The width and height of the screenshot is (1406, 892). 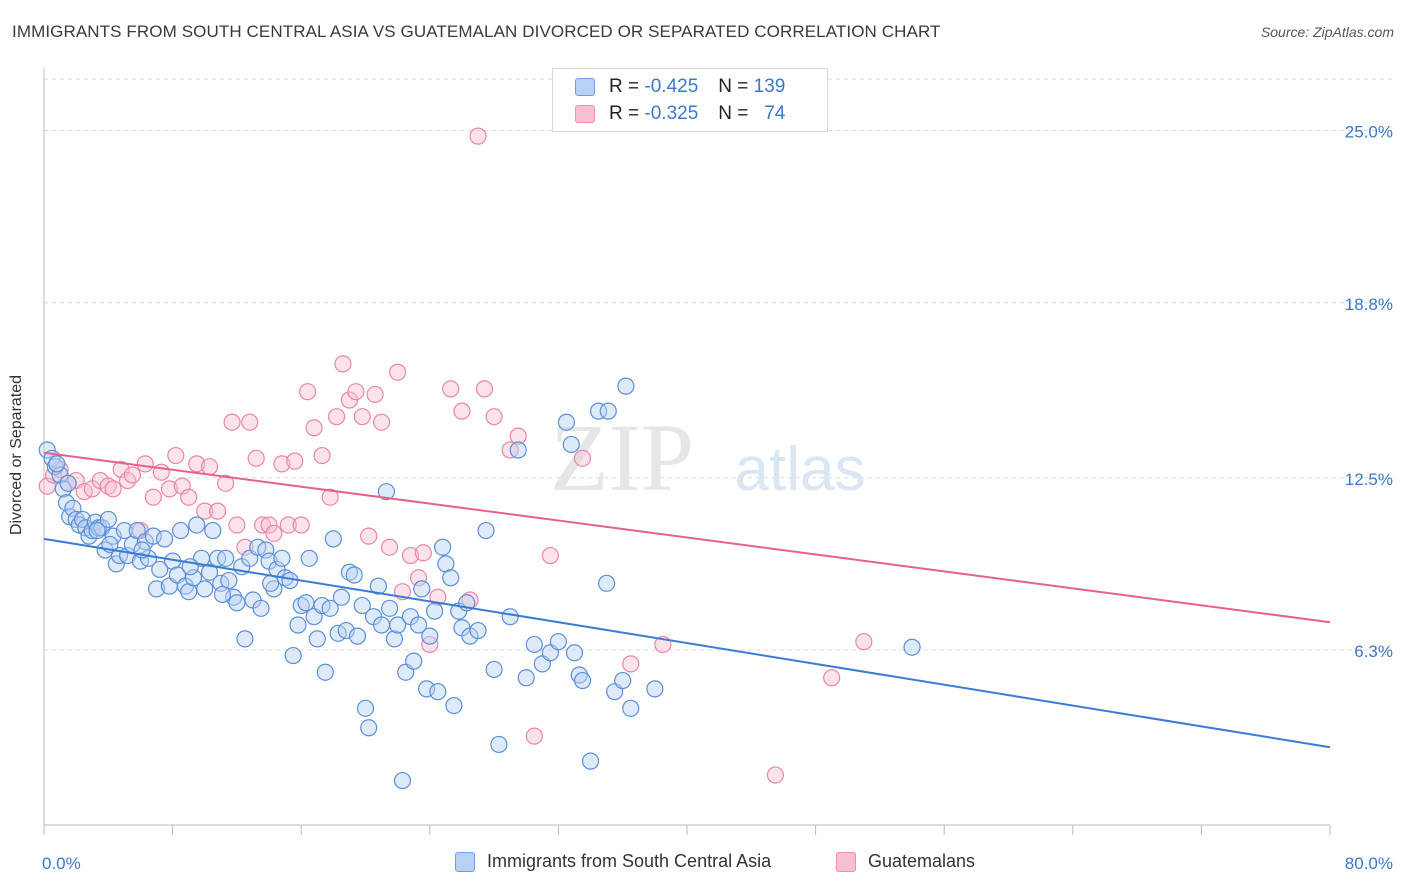 What do you see at coordinates (61, 863) in the screenshot?
I see `x-tick-label: 0.0%` at bounding box center [61, 863].